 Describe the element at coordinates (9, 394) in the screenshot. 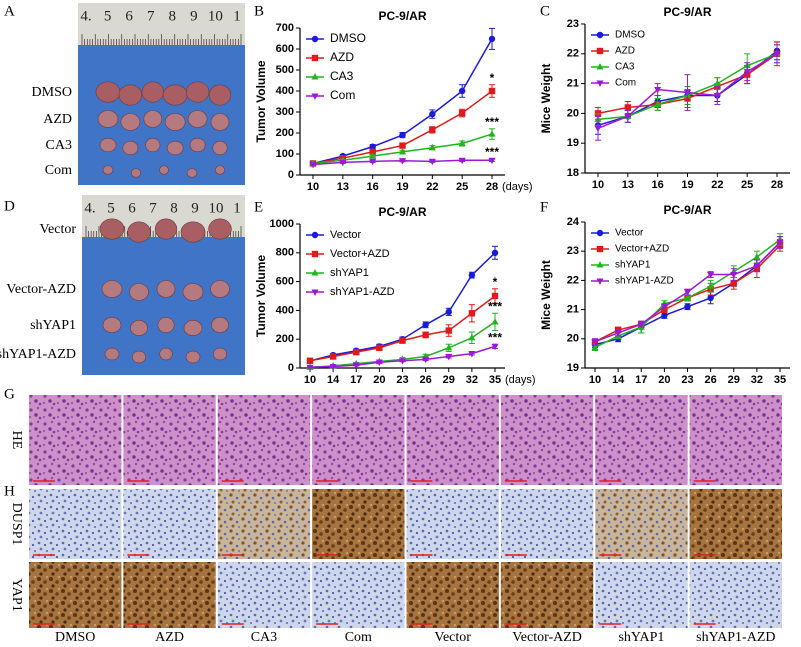

I see `panel-label: G` at that location.